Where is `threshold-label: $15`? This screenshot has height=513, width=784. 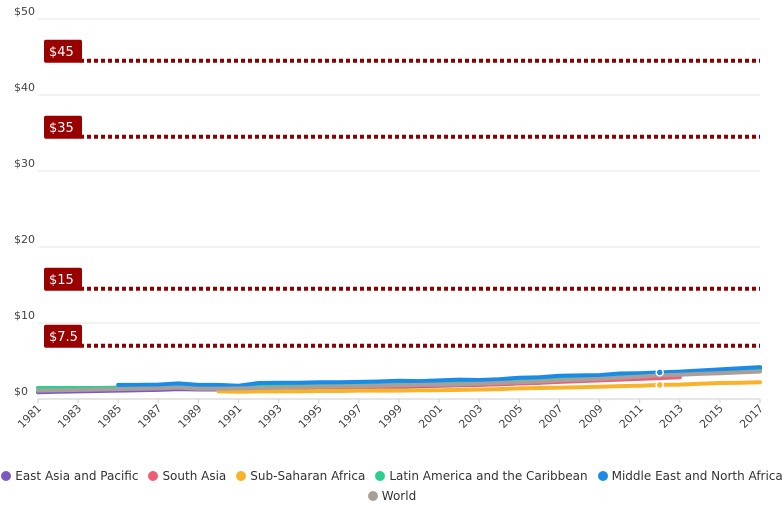 threshold-label: $15 is located at coordinates (61, 280).